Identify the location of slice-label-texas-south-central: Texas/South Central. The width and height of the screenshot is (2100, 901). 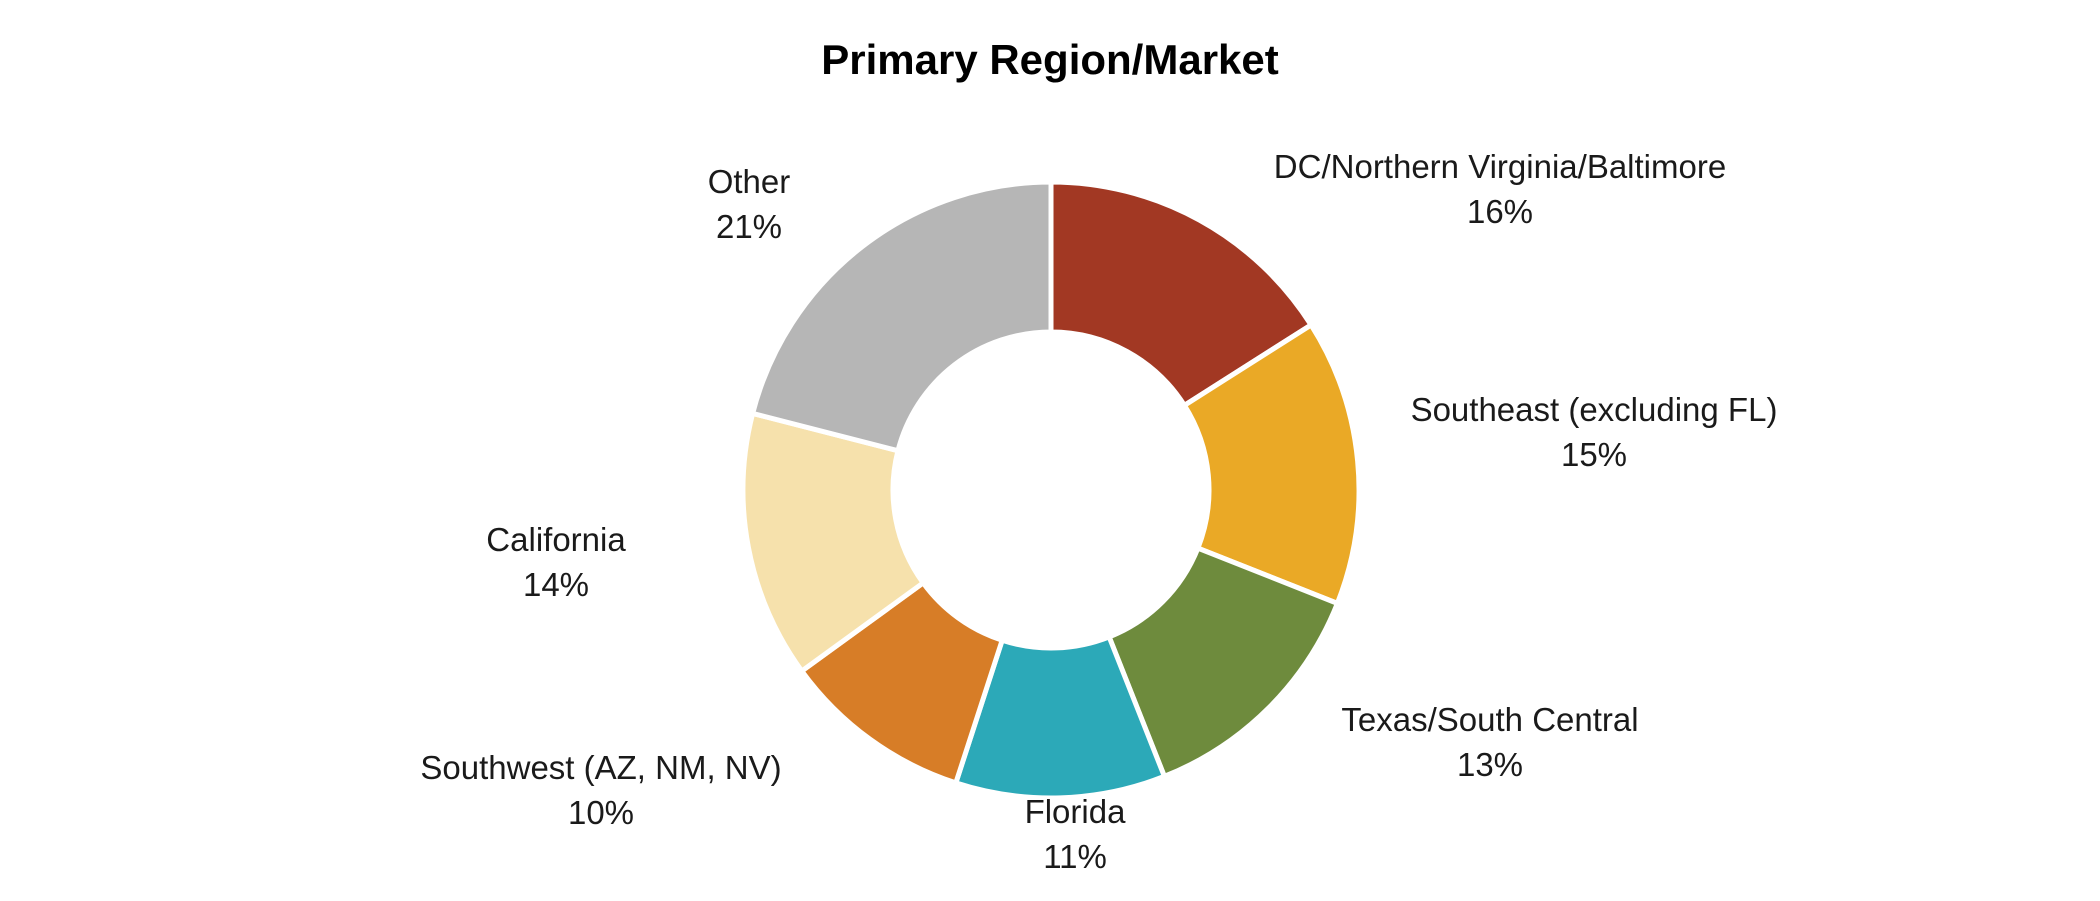
(1489, 719).